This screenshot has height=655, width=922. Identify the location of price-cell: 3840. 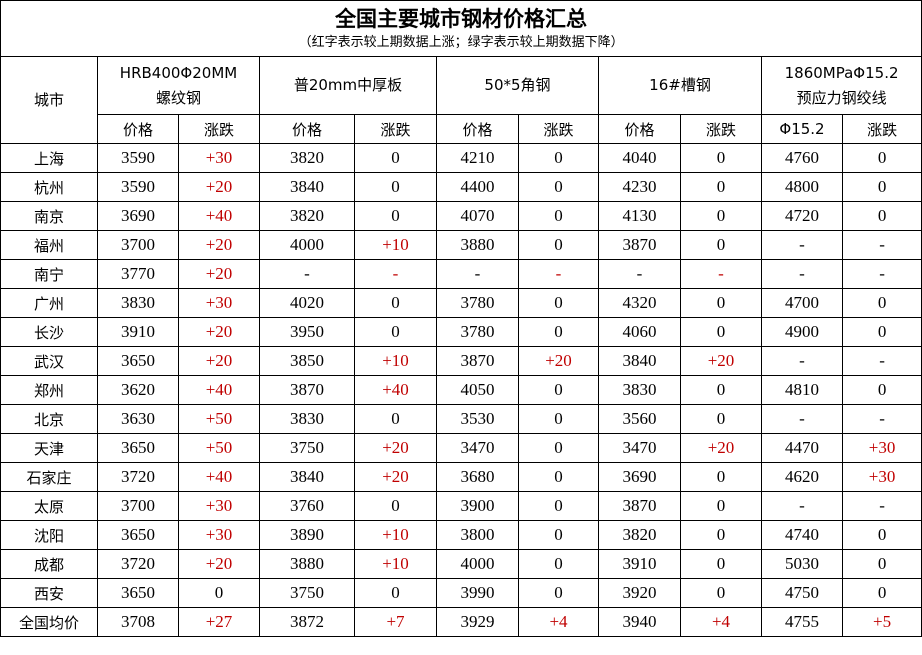
(307, 187).